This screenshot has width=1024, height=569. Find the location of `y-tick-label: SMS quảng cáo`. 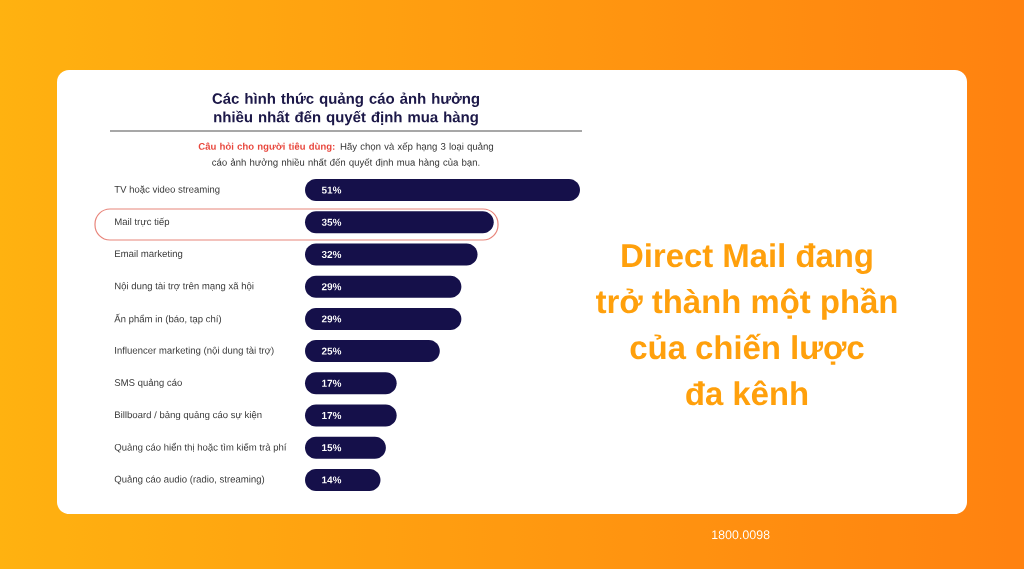

y-tick-label: SMS quảng cáo is located at coordinates (148, 383).